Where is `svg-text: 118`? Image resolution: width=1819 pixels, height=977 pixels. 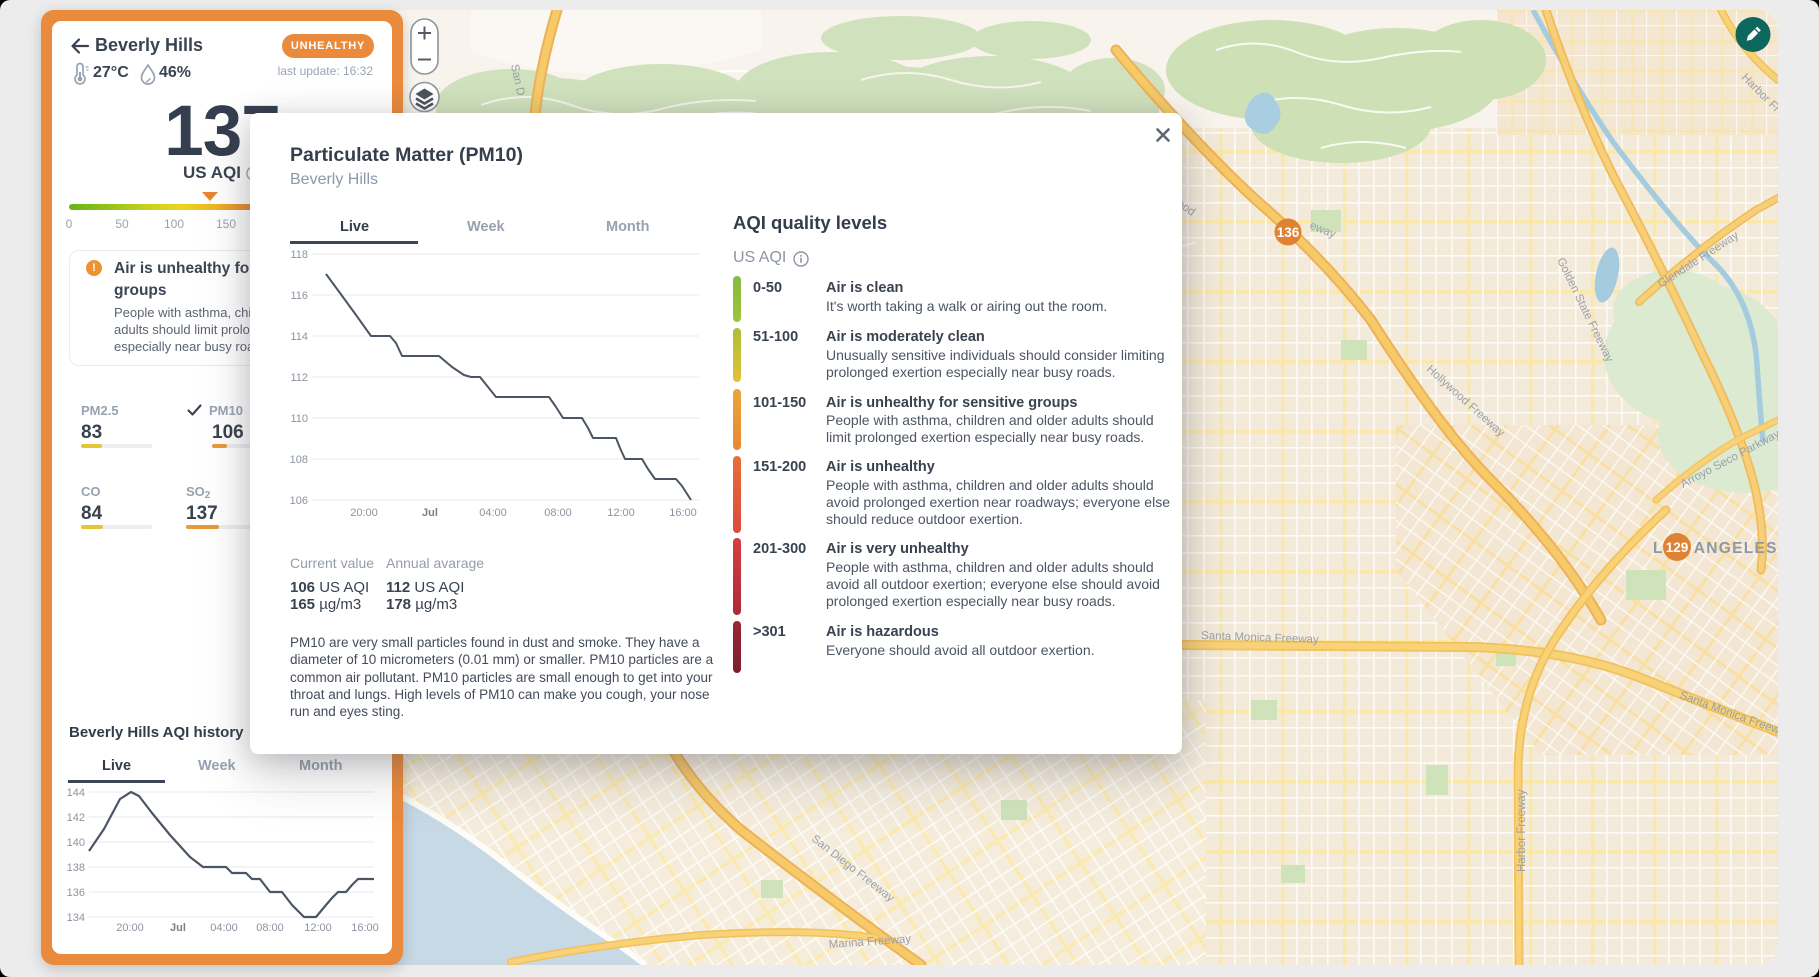 svg-text: 118 is located at coordinates (299, 255).